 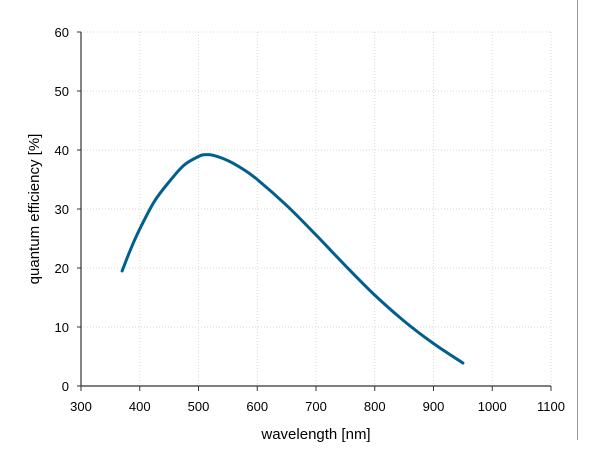 I want to click on y-tick-label: 50, so click(x=62, y=91).